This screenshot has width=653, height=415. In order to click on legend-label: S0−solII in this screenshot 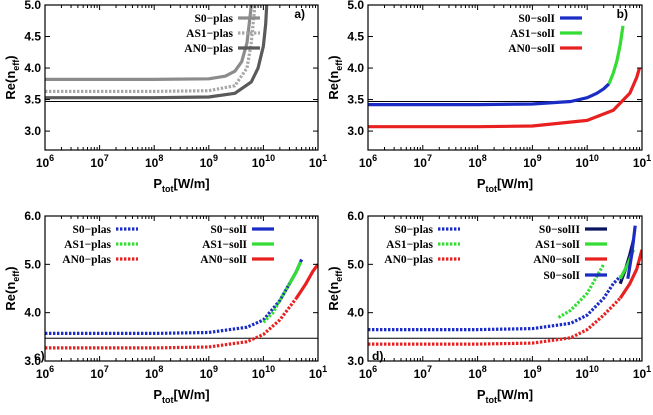, I will do `click(560, 230)`.